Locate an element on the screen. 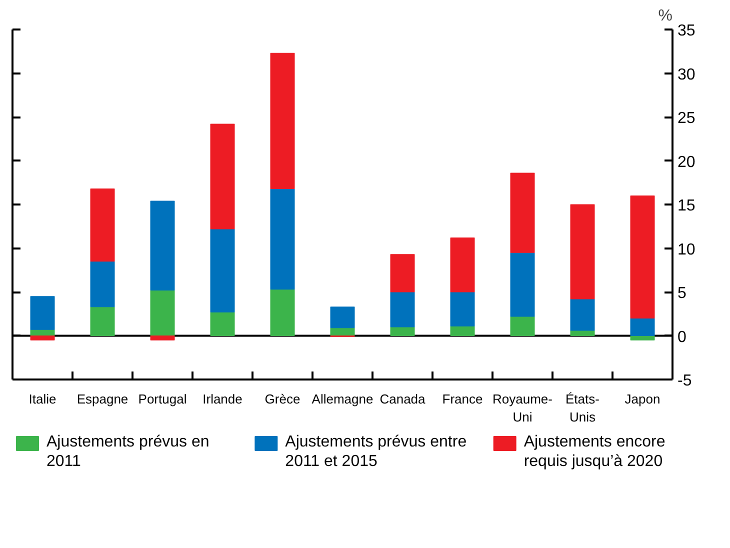 The height and width of the screenshot is (548, 730). y-axis-title: % is located at coordinates (665, 16).